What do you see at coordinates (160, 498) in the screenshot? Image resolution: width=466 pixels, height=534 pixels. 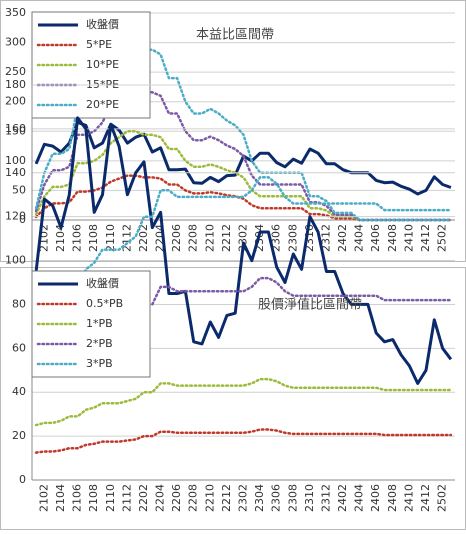 I see `x-tick-label: 2204` at bounding box center [160, 498].